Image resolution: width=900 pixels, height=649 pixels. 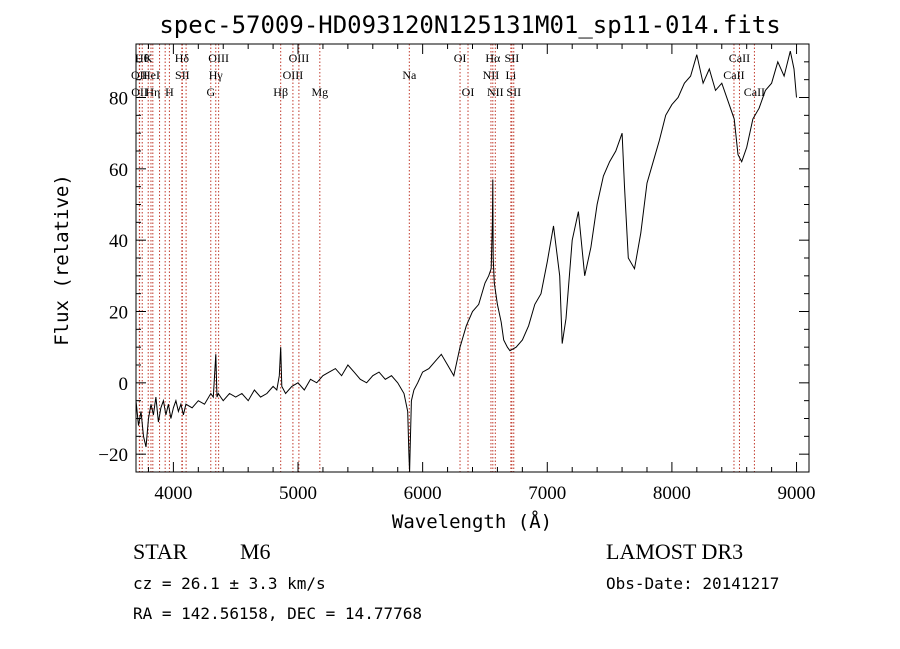 What do you see at coordinates (674, 551) in the screenshot?
I see `survey-name: LAMOST DR3` at bounding box center [674, 551].